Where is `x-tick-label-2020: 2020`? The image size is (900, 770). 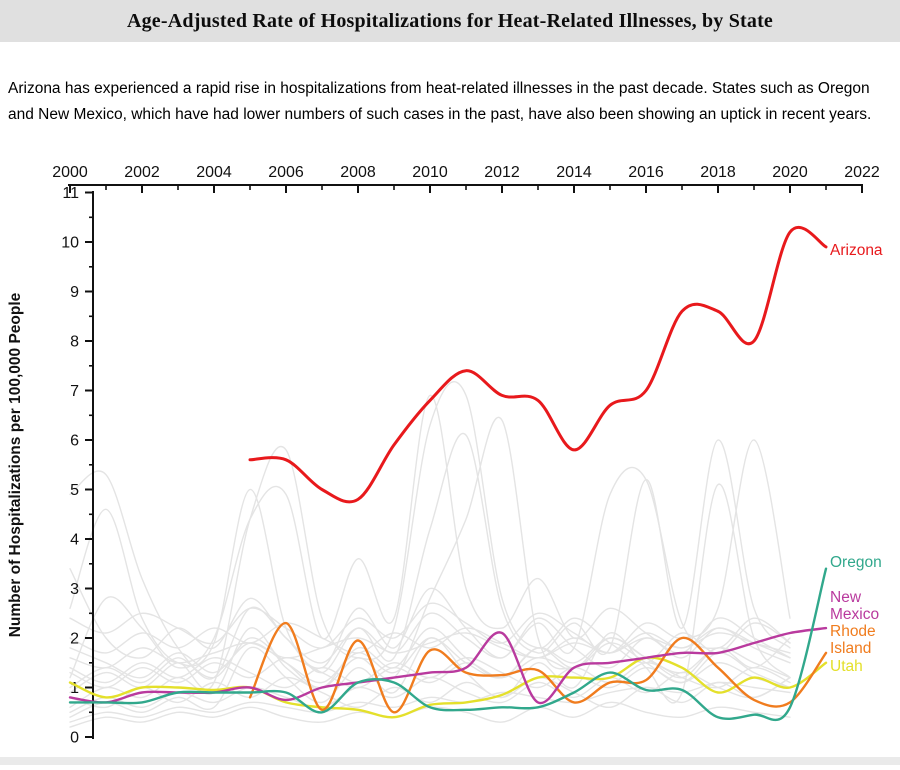 x-tick-label-2020: 2020 is located at coordinates (790, 172).